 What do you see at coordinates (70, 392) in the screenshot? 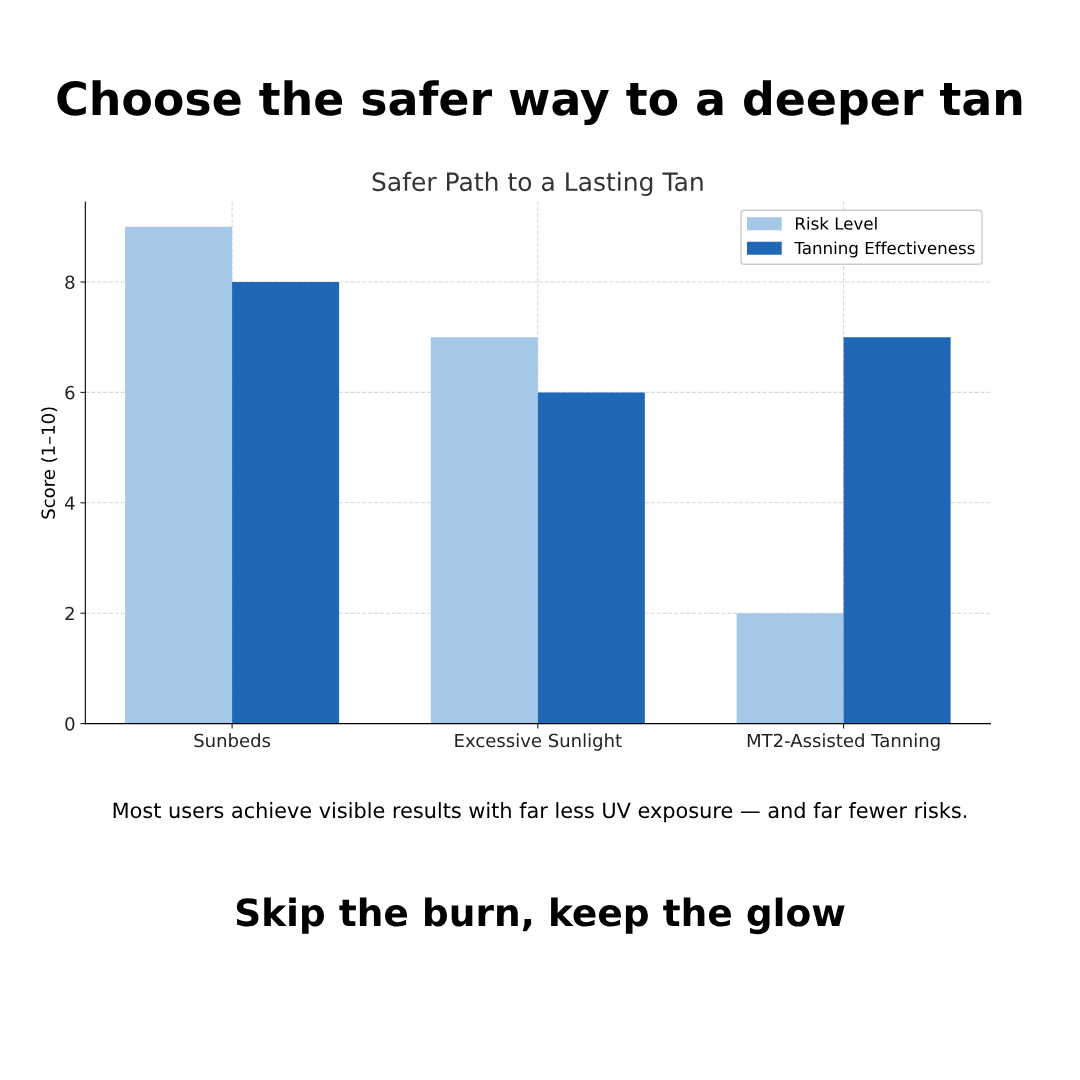
I see `y-tick-label: 6` at bounding box center [70, 392].